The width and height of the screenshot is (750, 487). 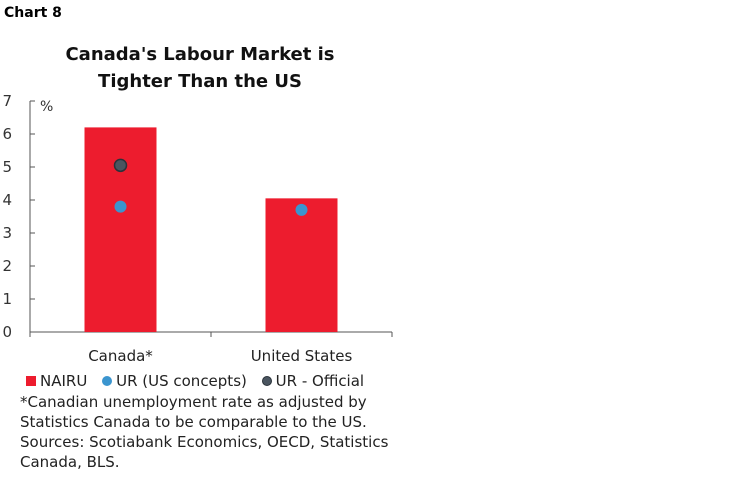 I want to click on legend-item-official: UR - Official, so click(x=313, y=381).